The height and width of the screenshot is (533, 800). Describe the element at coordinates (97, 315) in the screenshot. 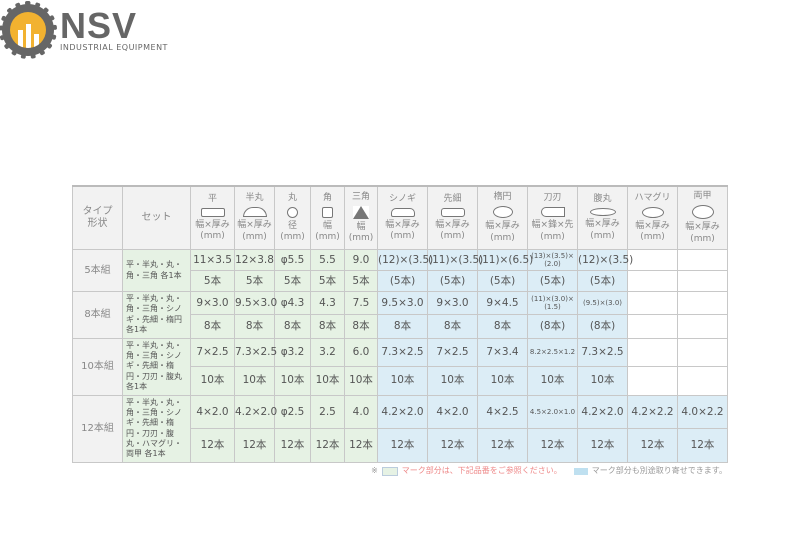

I see `set-size-label: 8本組` at that location.